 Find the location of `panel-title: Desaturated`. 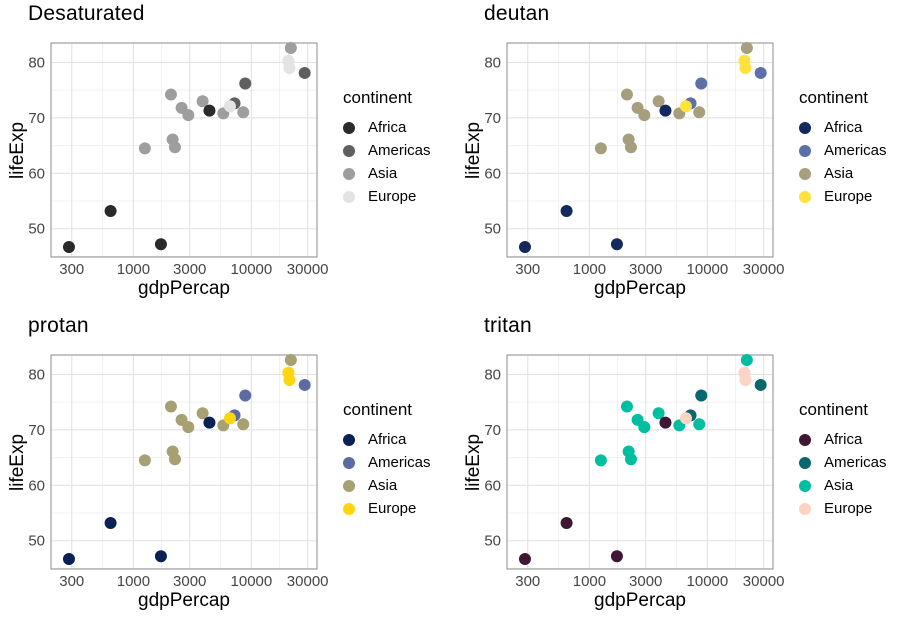

panel-title: Desaturated is located at coordinates (86, 13).